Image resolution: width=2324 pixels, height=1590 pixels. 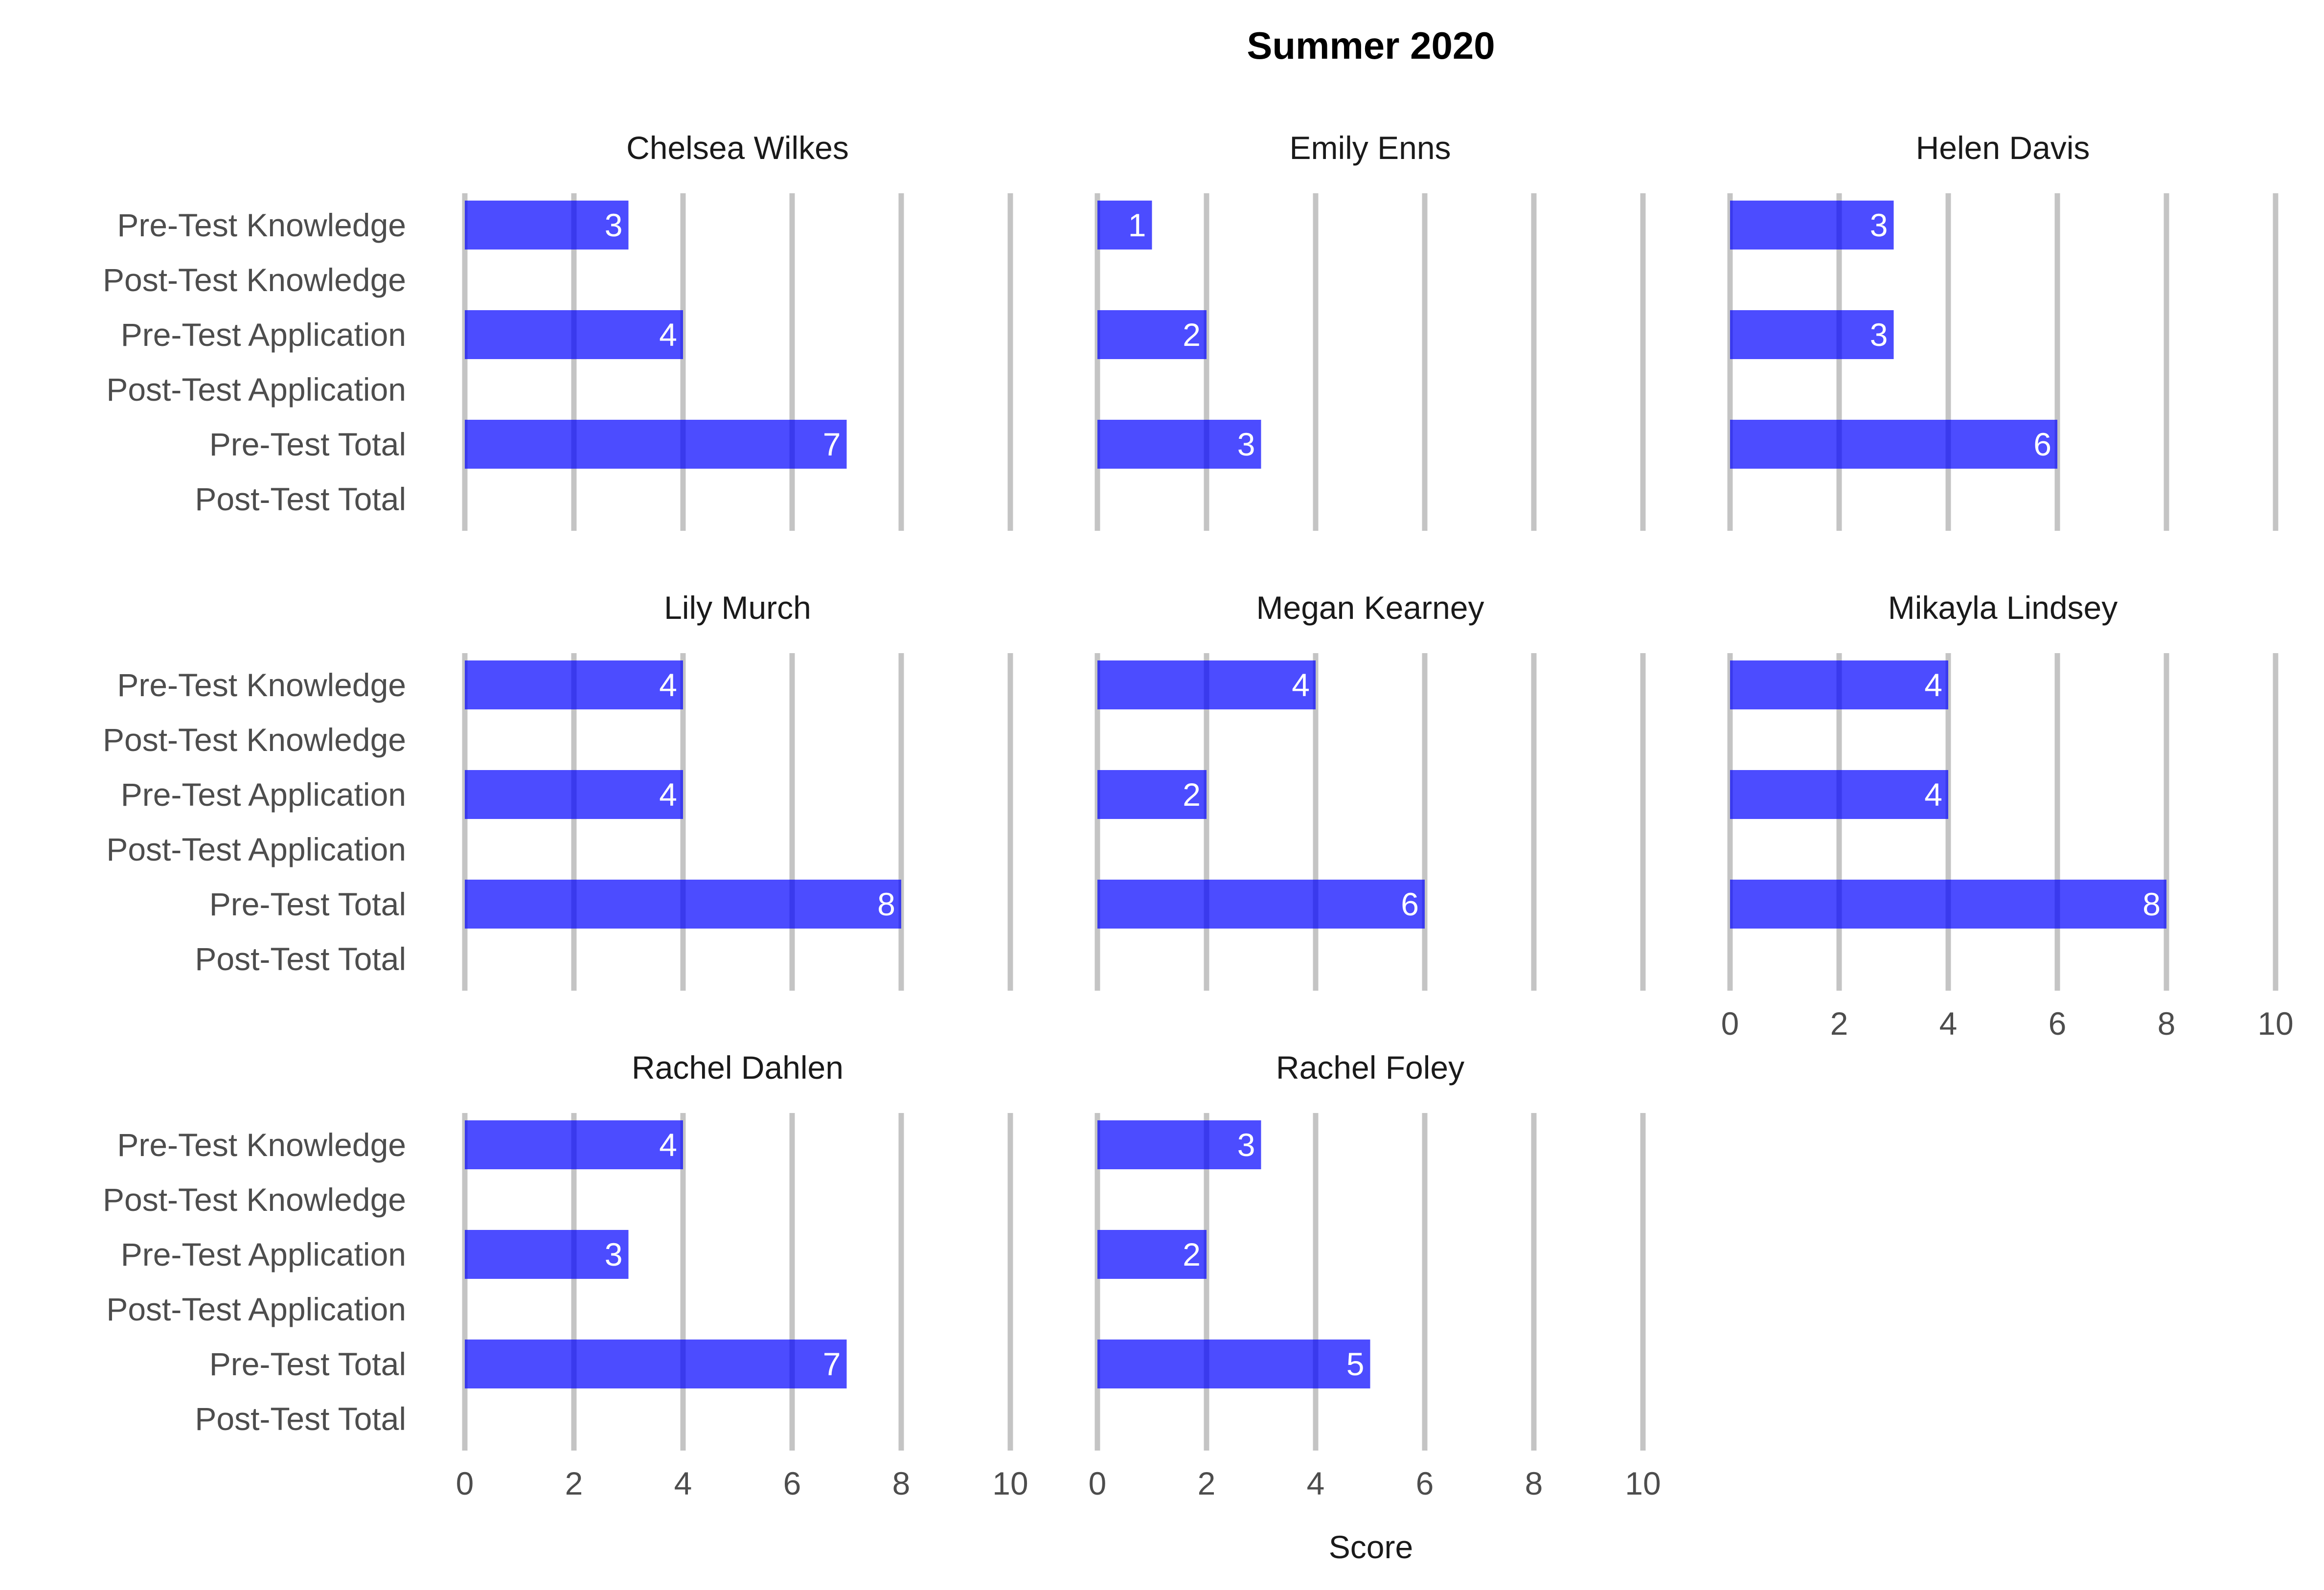 What do you see at coordinates (1370, 1067) in the screenshot?
I see `panel-title: Rachel Foley` at bounding box center [1370, 1067].